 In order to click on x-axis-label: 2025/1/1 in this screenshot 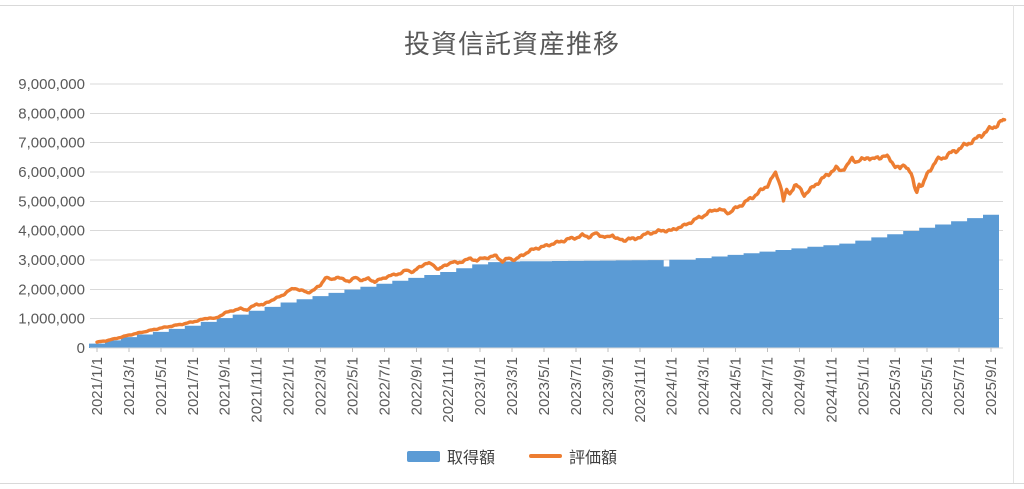, I will do `click(863, 386)`.